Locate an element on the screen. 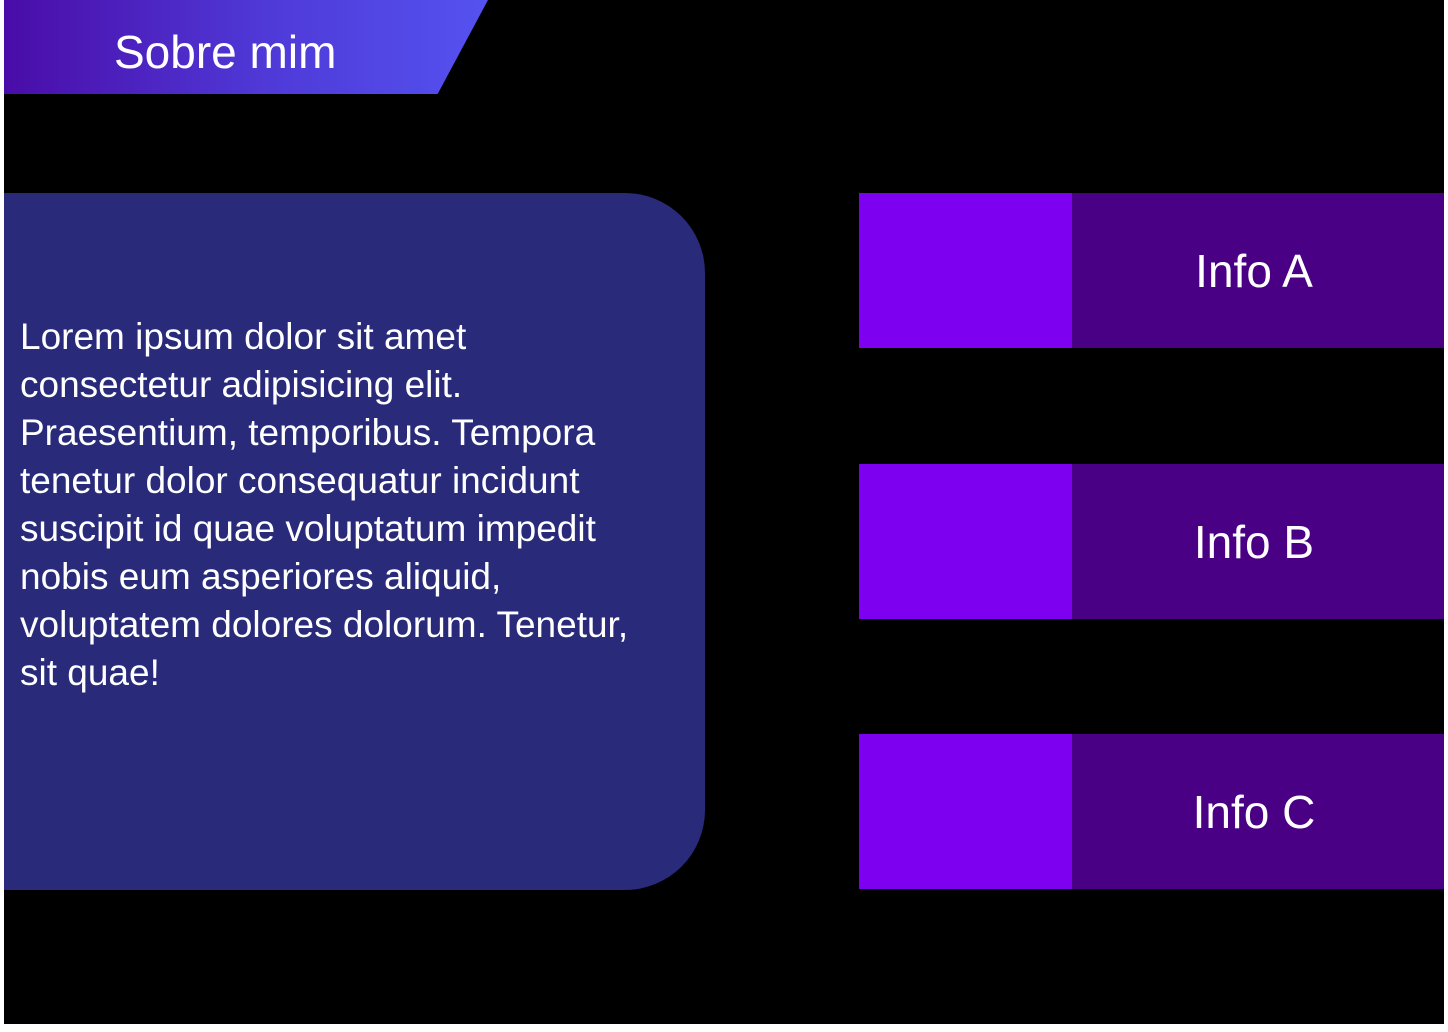  info-b-label: Info B is located at coordinates (1254, 541).